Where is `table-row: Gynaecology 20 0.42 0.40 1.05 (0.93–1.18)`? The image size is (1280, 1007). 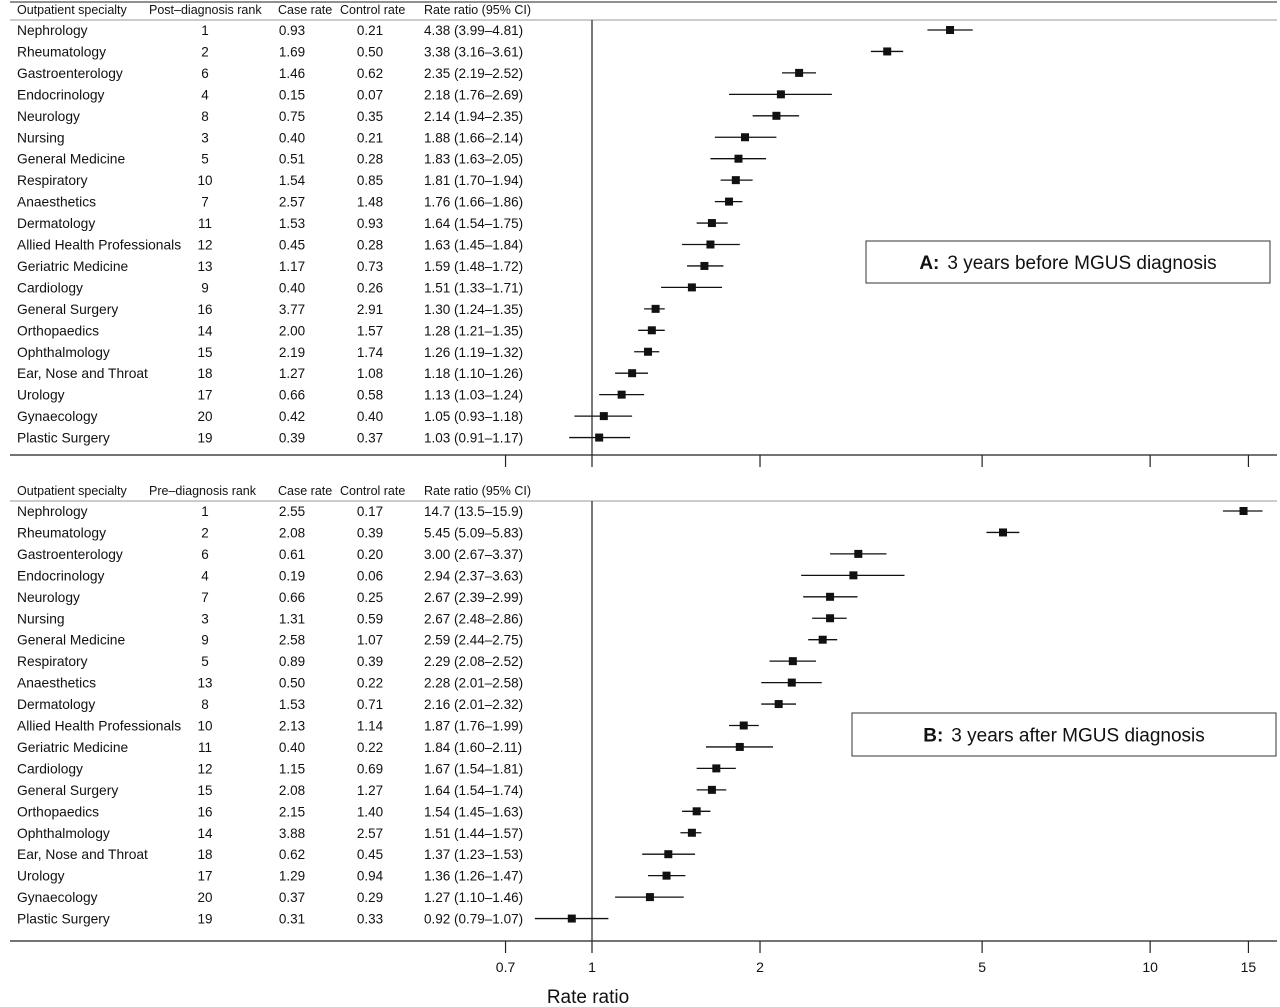
table-row: Gynaecology 20 0.42 0.40 1.05 (0.93–1.18) is located at coordinates (325, 416).